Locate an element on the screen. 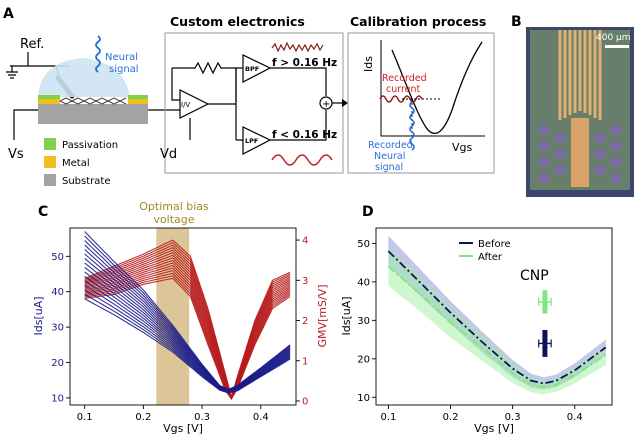  plot-d-xticks: 0.1 0.2 0.3 0.4 is located at coordinates (481, 414).